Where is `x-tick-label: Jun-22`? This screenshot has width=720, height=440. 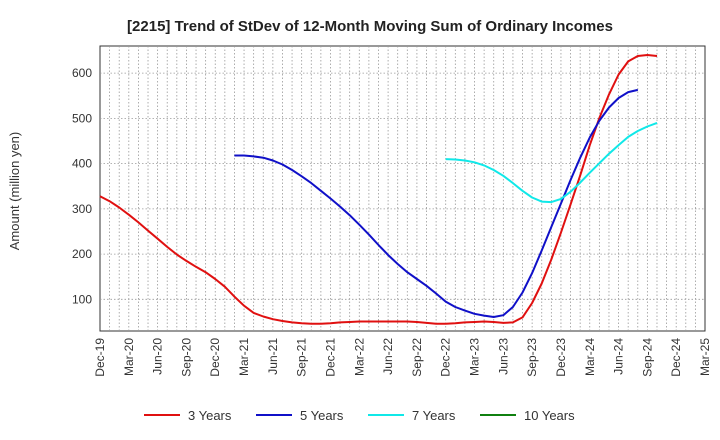 x-tick-label: Jun-22 is located at coordinates (388, 356).